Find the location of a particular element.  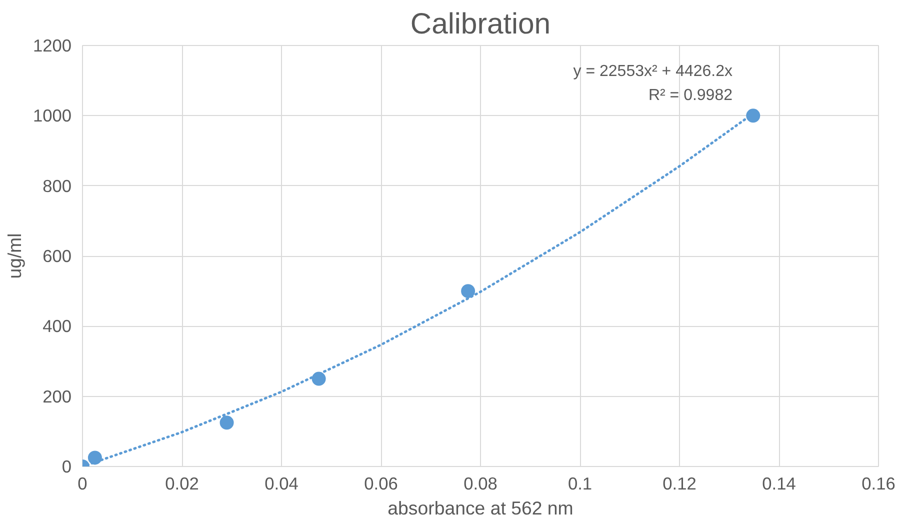

annotation: R² = 0.9982 is located at coordinates (690, 95).